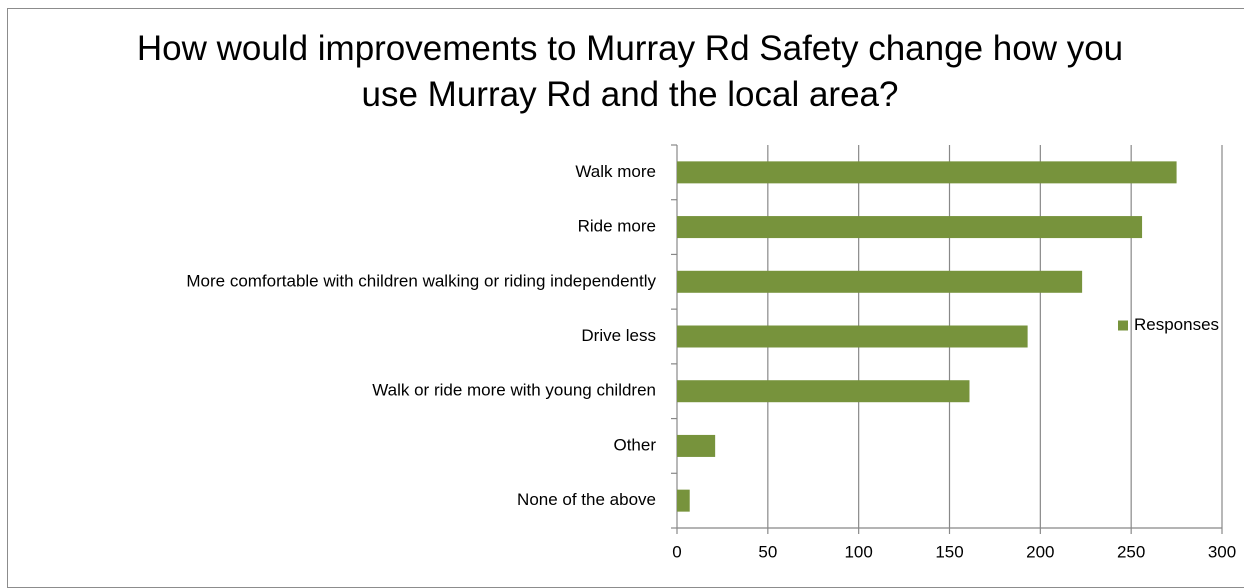 This screenshot has height=588, width=1244. Describe the element at coordinates (1131, 551) in the screenshot. I see `x-tick-label: 250` at that location.